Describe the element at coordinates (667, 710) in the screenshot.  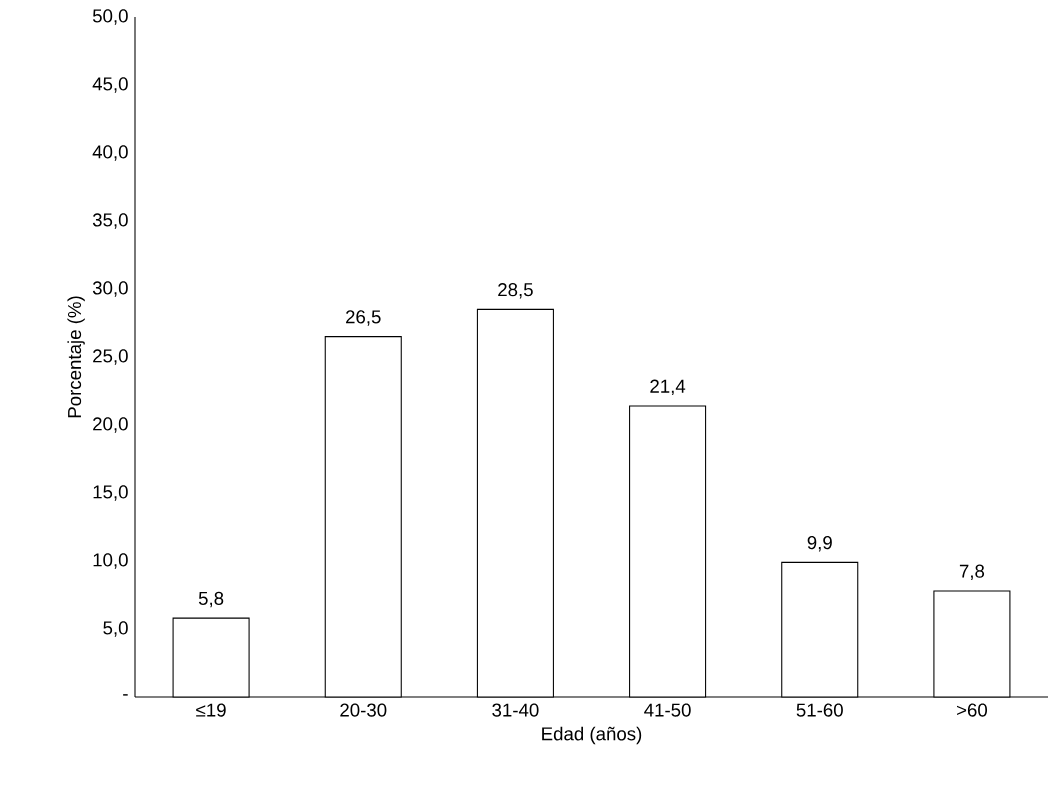
I see `x-tick-label: 41-50` at that location.